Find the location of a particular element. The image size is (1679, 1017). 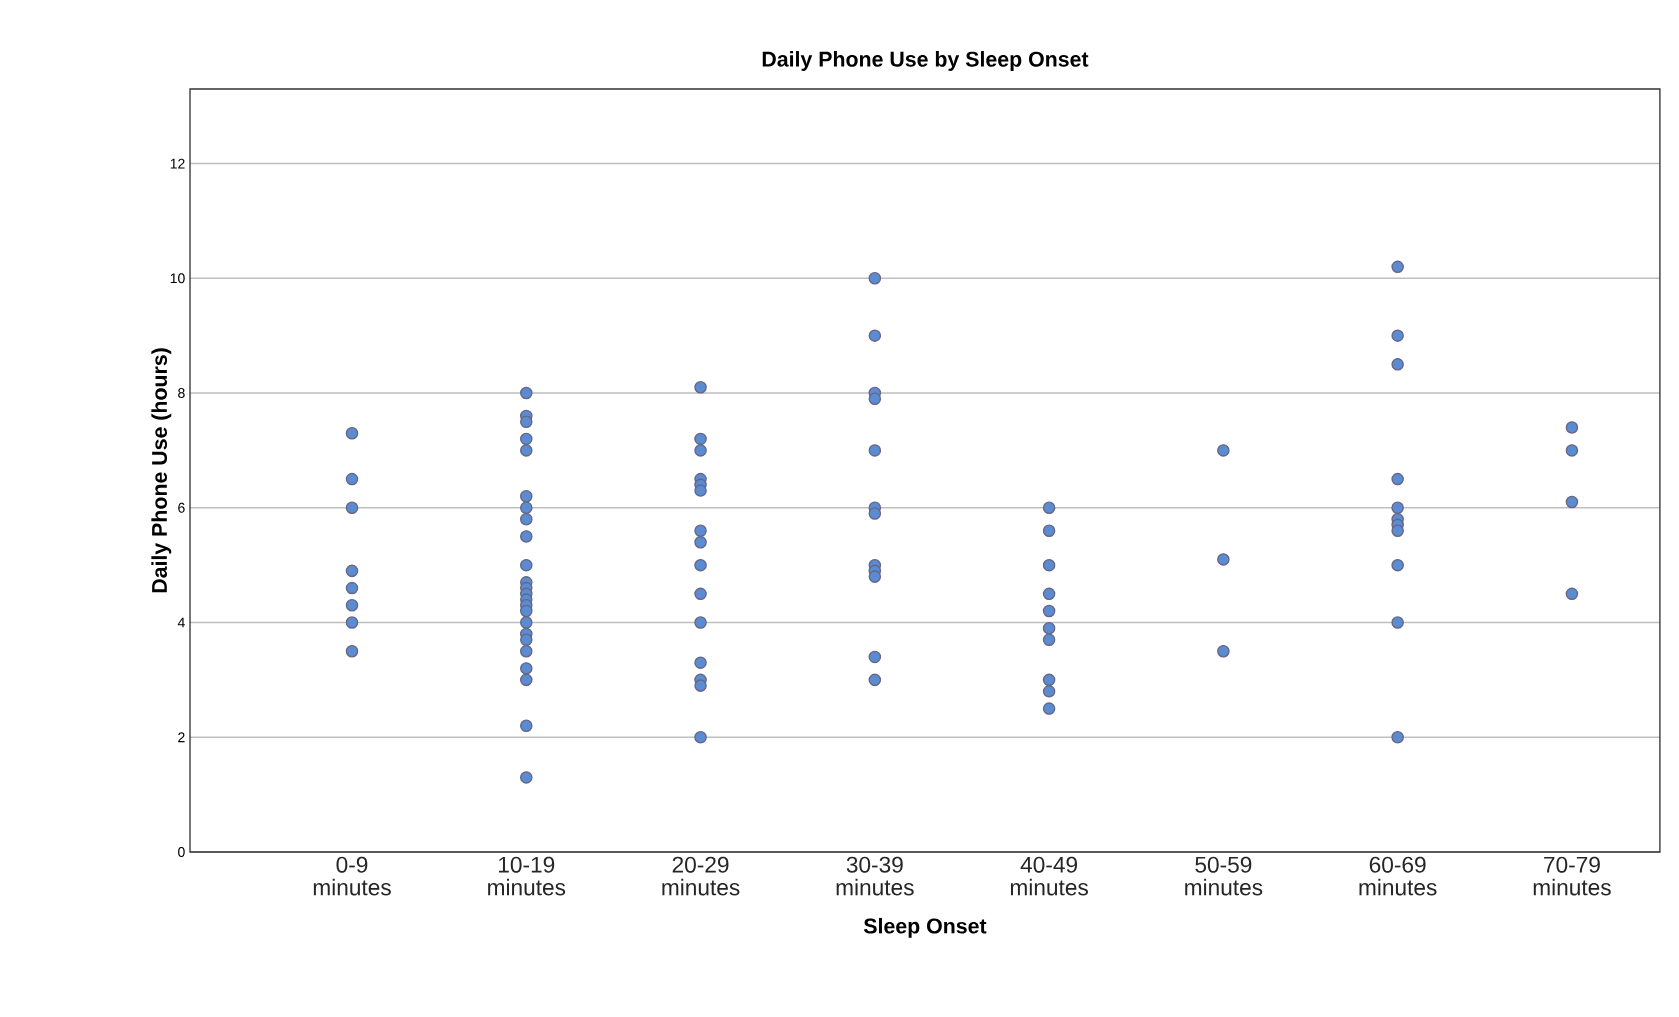

x-tick-label: 70-79 minutes is located at coordinates (1572, 876).